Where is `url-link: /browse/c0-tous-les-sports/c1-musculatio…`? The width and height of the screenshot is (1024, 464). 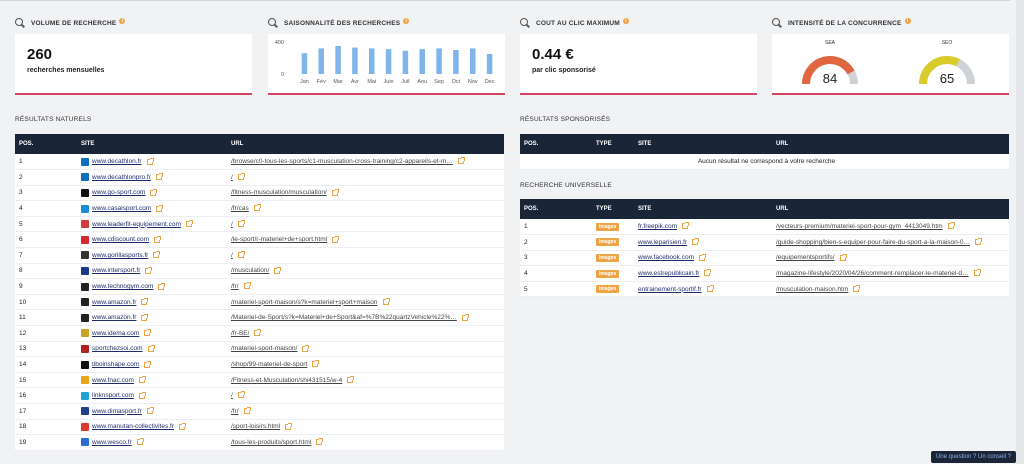 url-link: /browse/c0-tous-les-sports/c1-musculatio… is located at coordinates (342, 162).